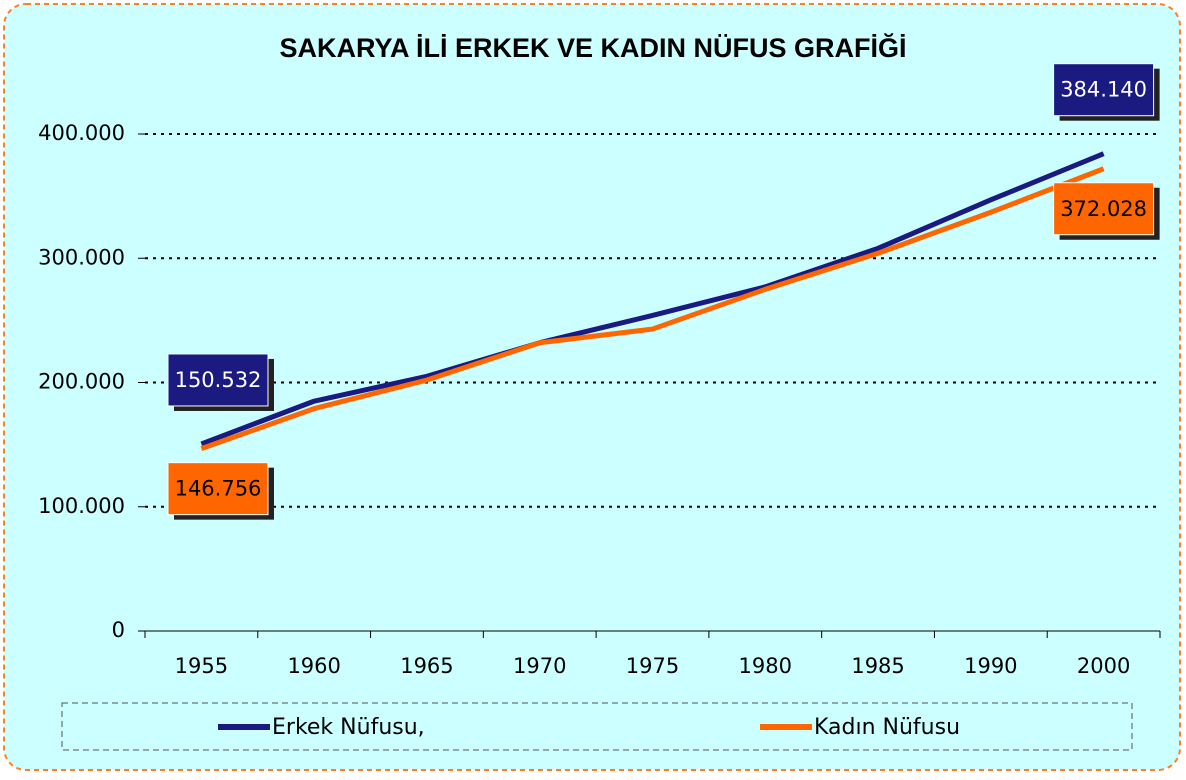 The width and height of the screenshot is (1186, 780). I want to click on x-tick-label: 1975, so click(652, 666).